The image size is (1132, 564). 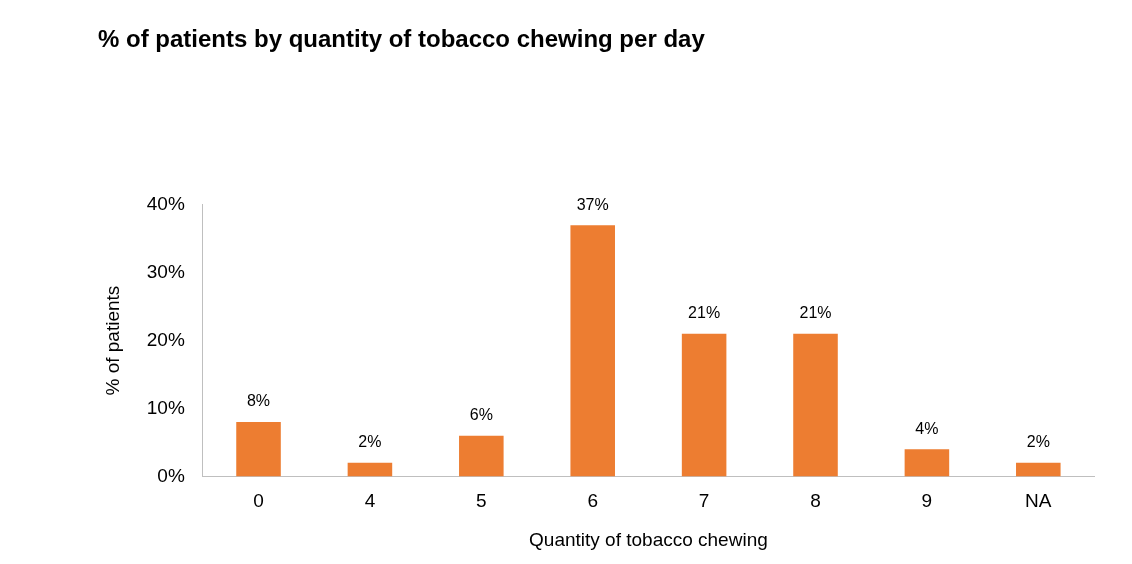 What do you see at coordinates (258, 501) in the screenshot?
I see `x-tick-label: 0` at bounding box center [258, 501].